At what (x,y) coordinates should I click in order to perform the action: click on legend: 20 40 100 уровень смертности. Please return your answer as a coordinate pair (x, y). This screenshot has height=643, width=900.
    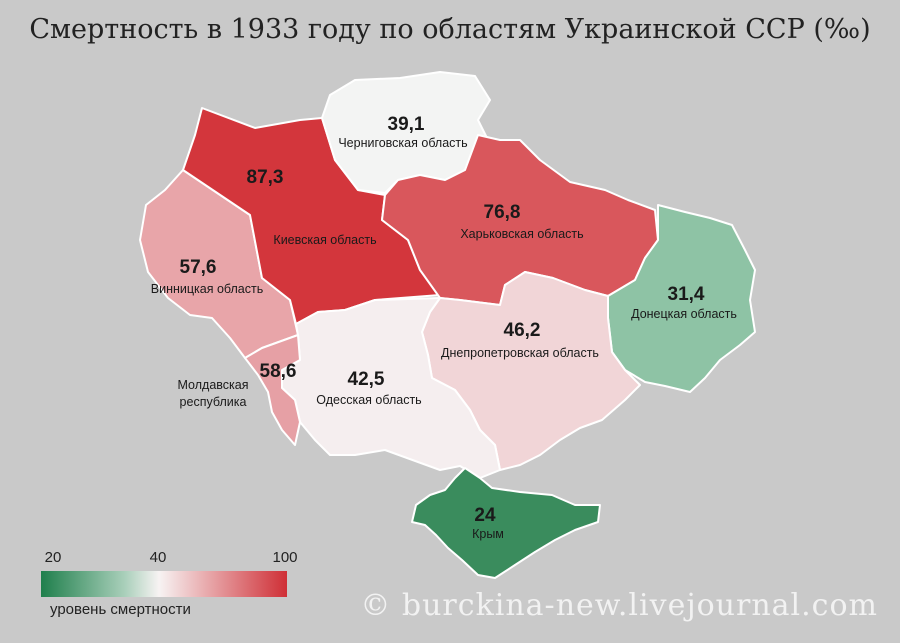
    Looking at the image, I should click on (169, 583).